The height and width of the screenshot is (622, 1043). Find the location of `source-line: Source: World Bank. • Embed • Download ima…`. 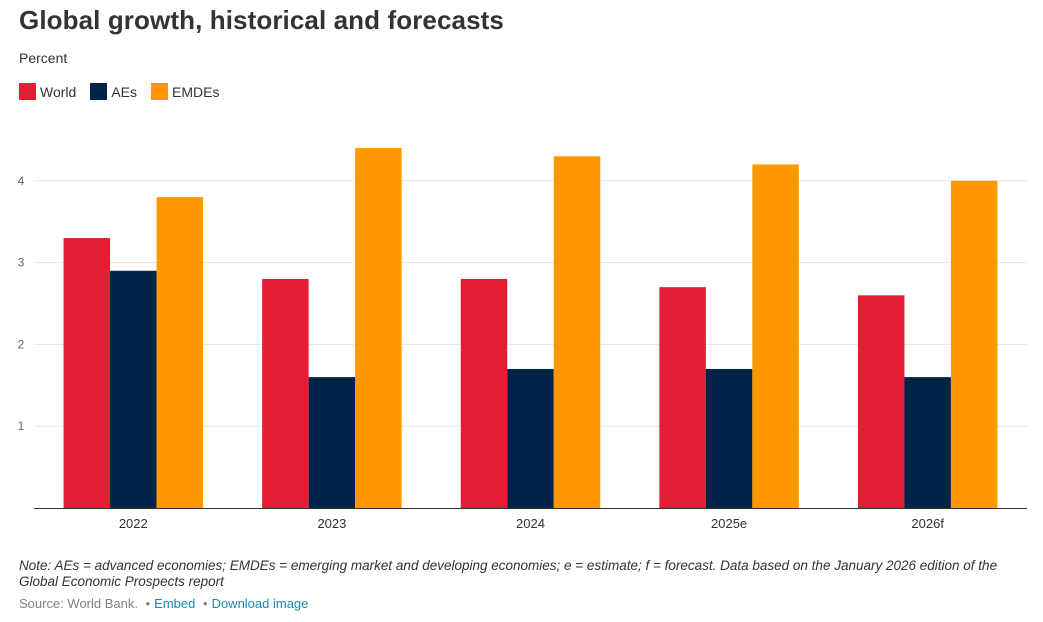

source-line: Source: World Bank. • Embed • Download ima… is located at coordinates (163, 603).